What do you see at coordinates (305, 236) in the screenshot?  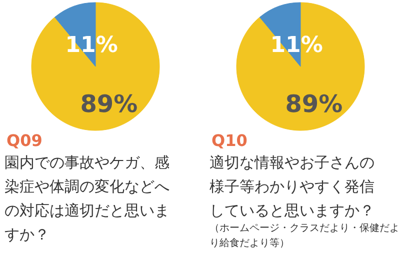 I see `text: （ホームページ・クラスだより・保健だより給食だより等）` at bounding box center [305, 236].